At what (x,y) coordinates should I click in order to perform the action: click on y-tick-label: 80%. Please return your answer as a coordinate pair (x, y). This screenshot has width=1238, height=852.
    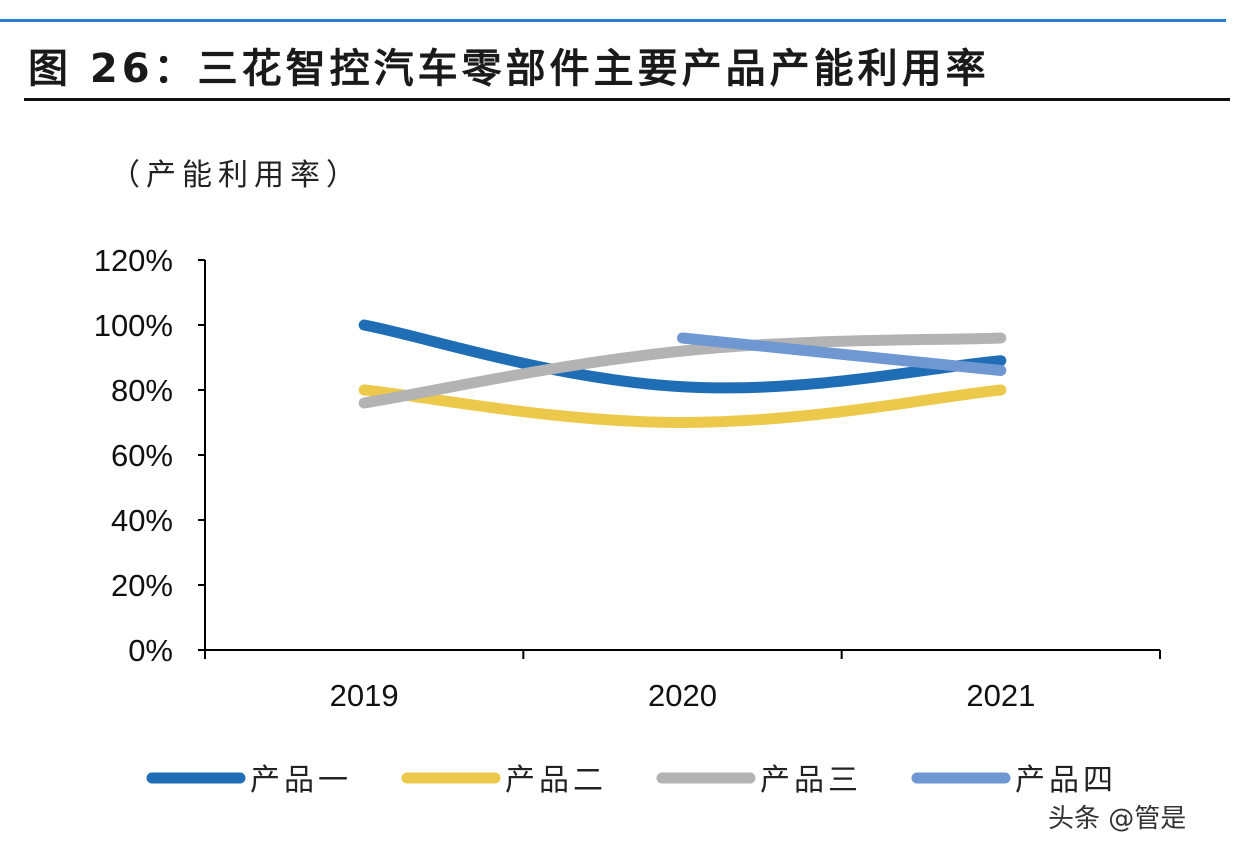
    Looking at the image, I should click on (142, 390).